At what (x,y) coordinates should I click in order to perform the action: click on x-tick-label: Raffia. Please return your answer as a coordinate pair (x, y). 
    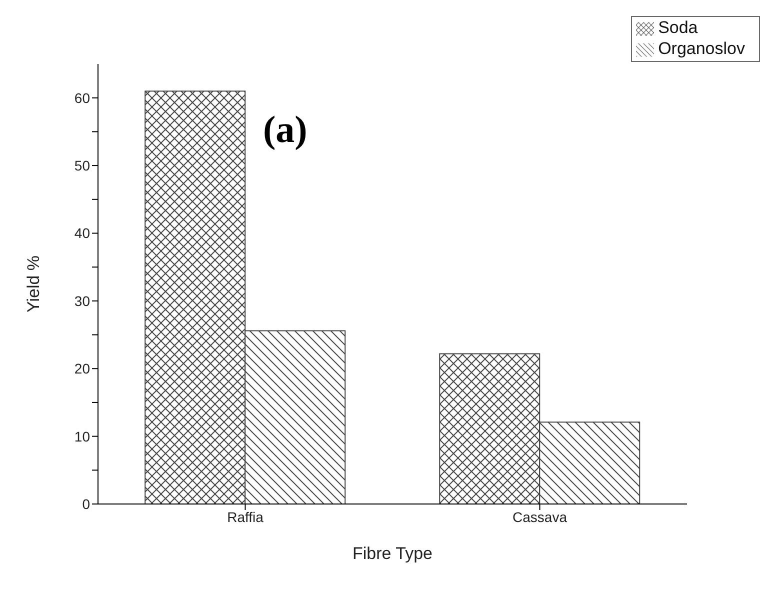
    Looking at the image, I should click on (245, 516).